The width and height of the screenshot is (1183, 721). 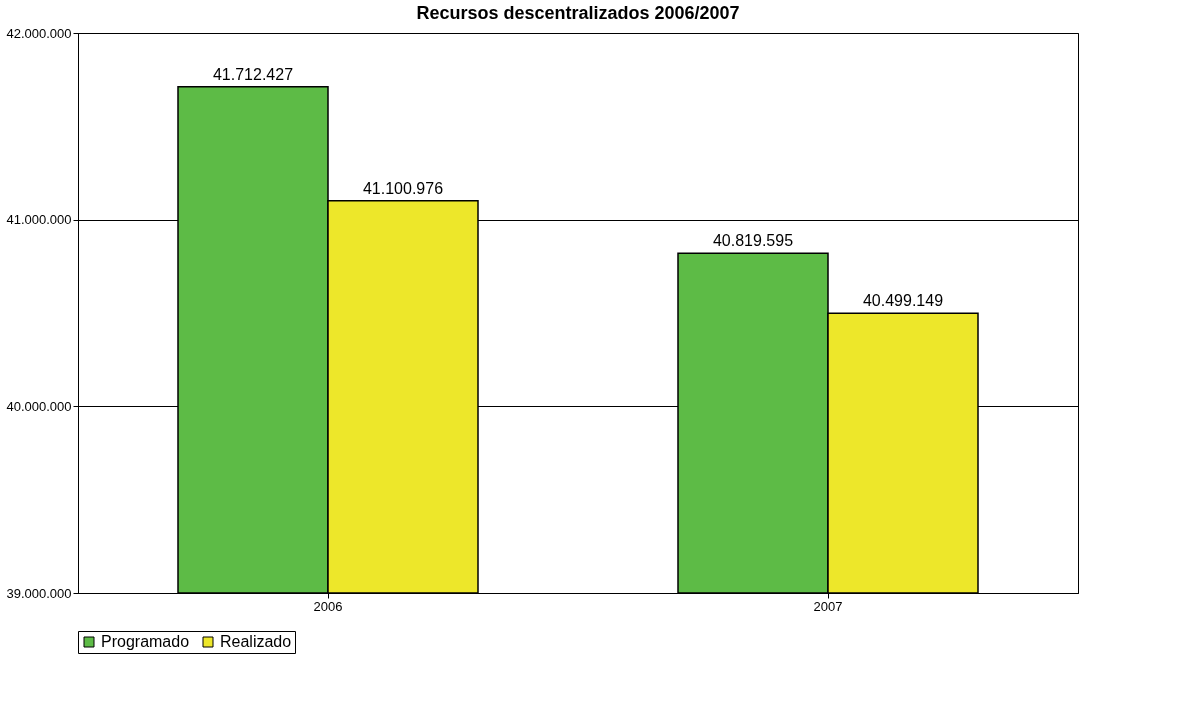 What do you see at coordinates (256, 641) in the screenshot?
I see `legend-label: Realizado` at bounding box center [256, 641].